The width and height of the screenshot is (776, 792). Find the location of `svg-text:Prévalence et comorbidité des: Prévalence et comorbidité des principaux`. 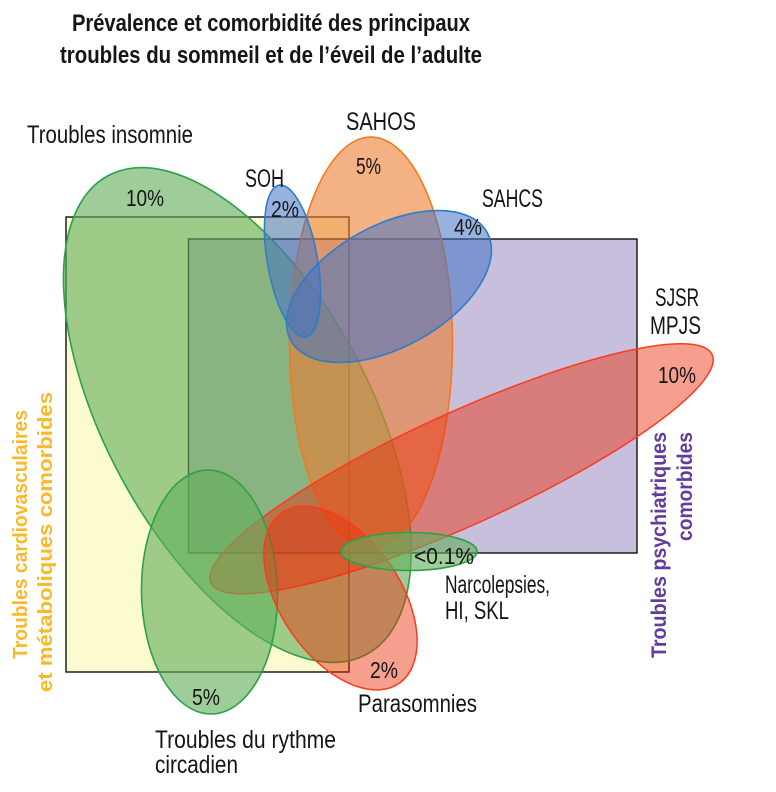

svg-text:Prévalence et comorbidité des: Prévalence et comorbidité des principaux is located at coordinates (271, 23).